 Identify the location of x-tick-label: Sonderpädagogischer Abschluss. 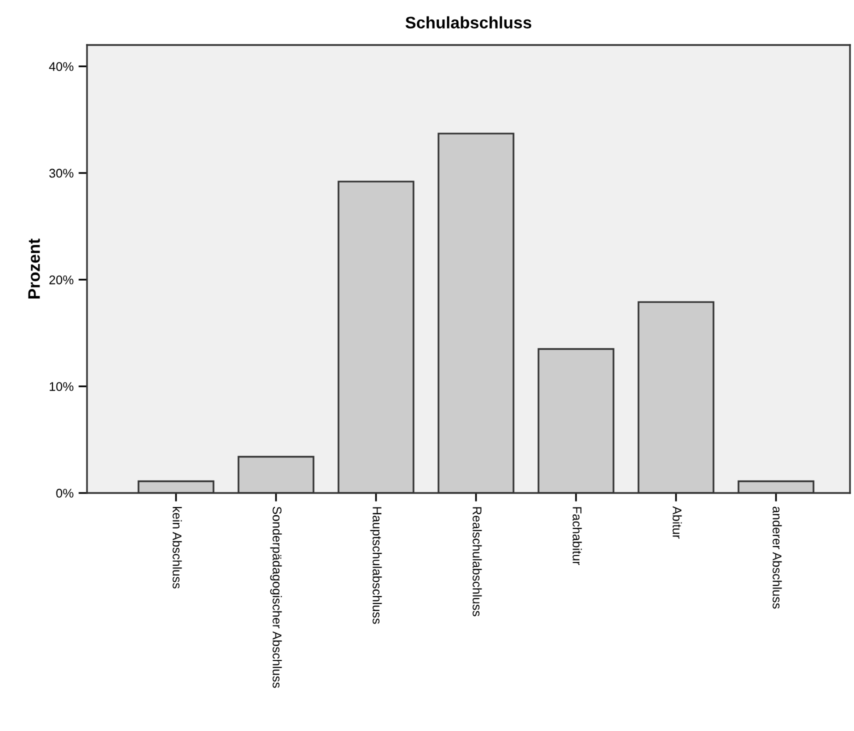
(276, 597).